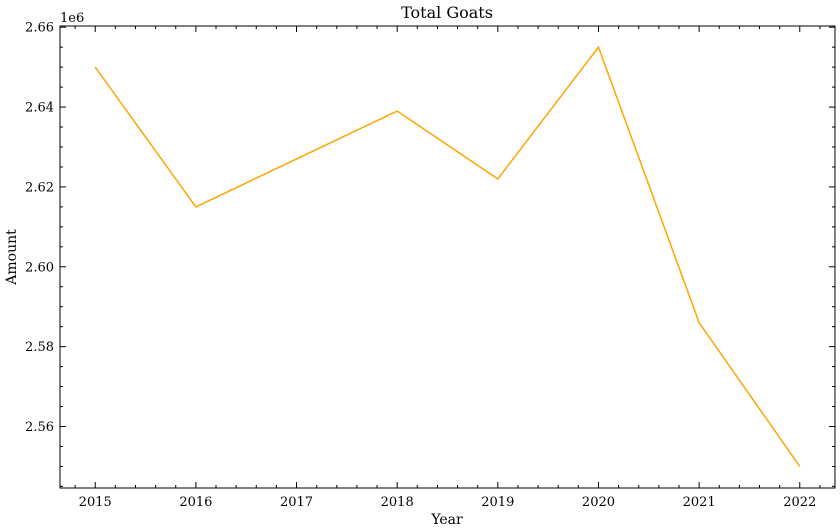 The width and height of the screenshot is (840, 531). Describe the element at coordinates (446, 520) in the screenshot. I see `x-axis-label: Year` at that location.